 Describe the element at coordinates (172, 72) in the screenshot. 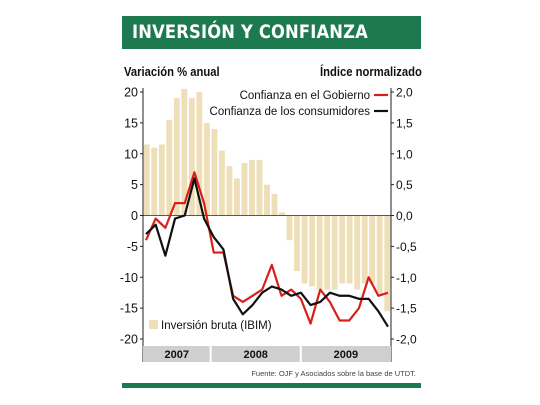

I see `left-axis-label: Variación % anual` at that location.